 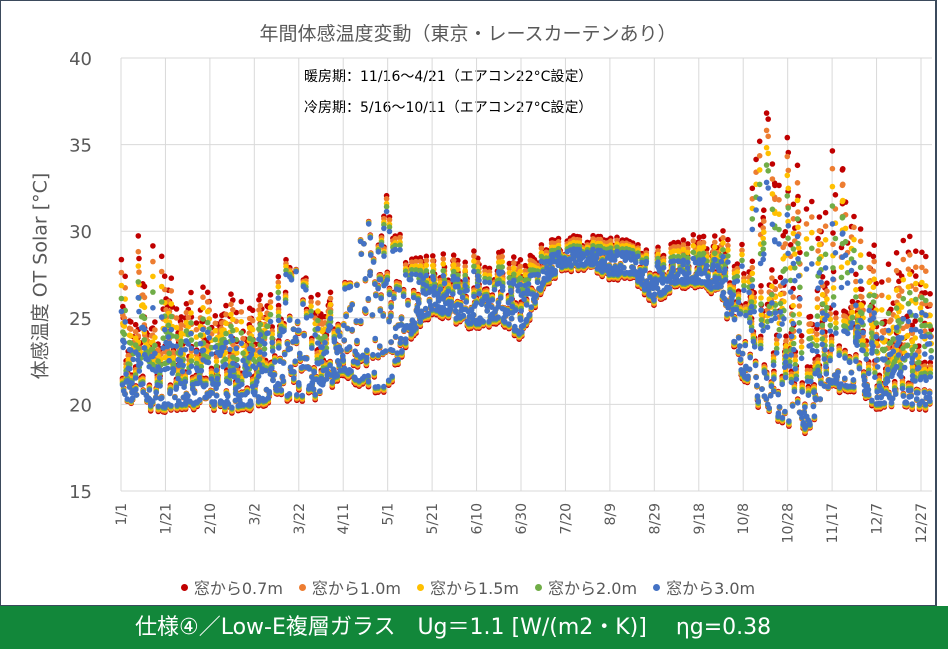 What do you see at coordinates (433, 518) in the screenshot?
I see `x-tick-label: 5/21` at bounding box center [433, 518].